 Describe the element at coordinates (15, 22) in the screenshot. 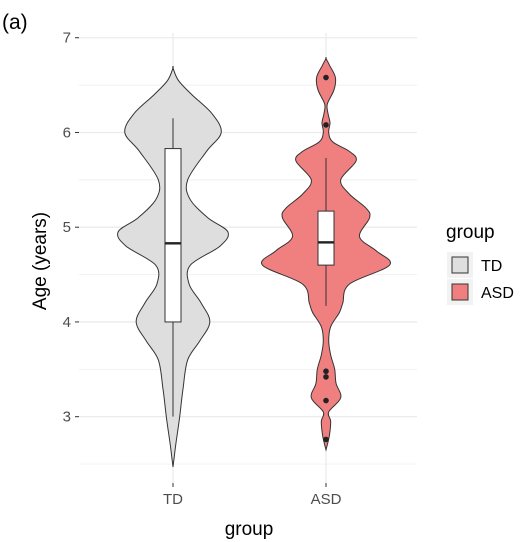

I see `panel-label: (a)` at that location.